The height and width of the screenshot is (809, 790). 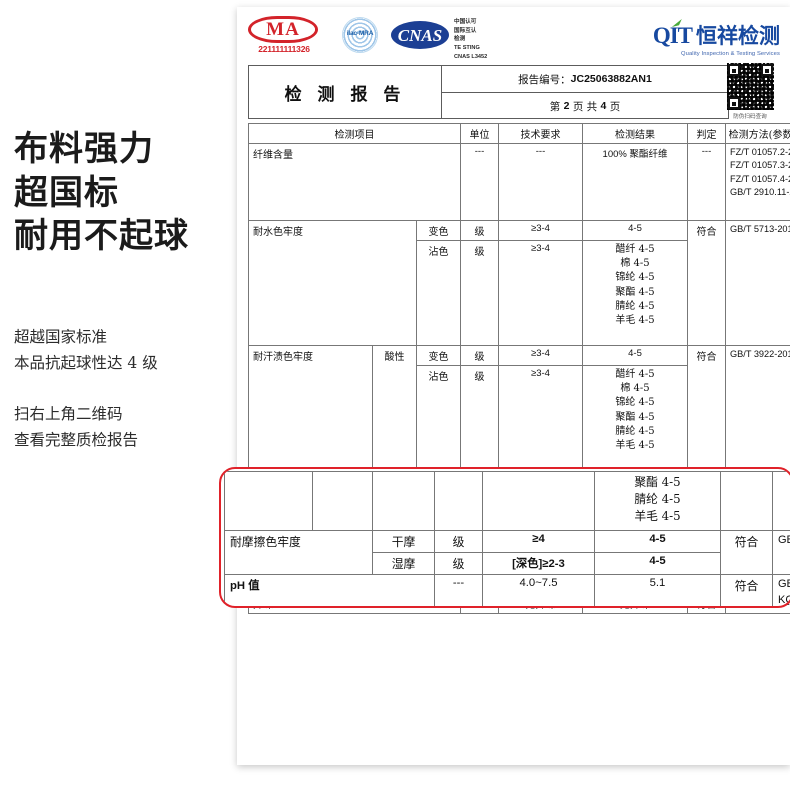 What do you see at coordinates (635, 182) in the screenshot?
I see `cell-result: 100% 聚酯纤维` at bounding box center [635, 182].